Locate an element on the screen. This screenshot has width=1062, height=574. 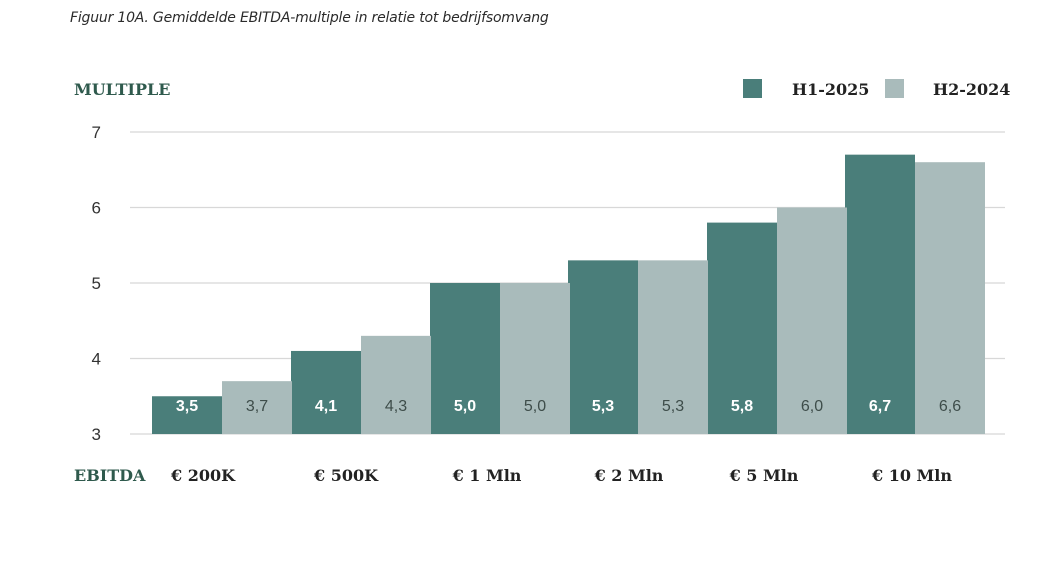
y-tick-label: 3 is located at coordinates (96, 434).